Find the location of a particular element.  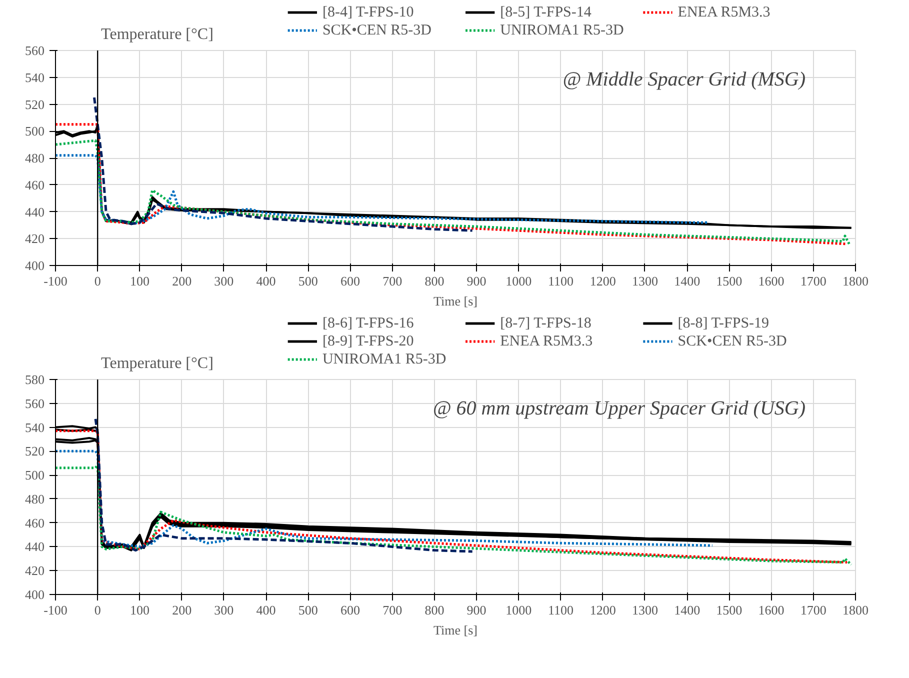

legend-label: [8-4] T-FPS-10 is located at coordinates (368, 12).